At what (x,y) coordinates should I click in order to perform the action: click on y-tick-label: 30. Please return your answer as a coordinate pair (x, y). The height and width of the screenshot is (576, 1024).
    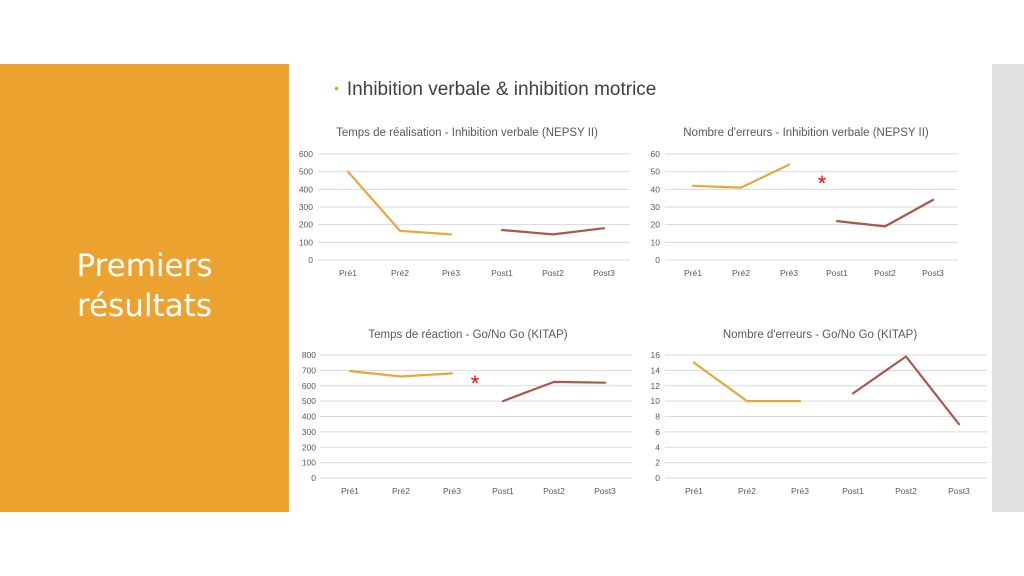
    Looking at the image, I should click on (656, 207).